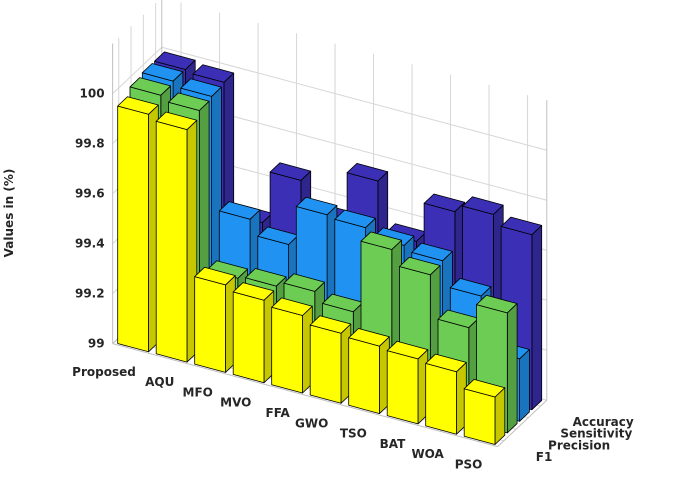  Describe the element at coordinates (90, 294) in the screenshot. I see `z-tick-label: 99.2` at that location.